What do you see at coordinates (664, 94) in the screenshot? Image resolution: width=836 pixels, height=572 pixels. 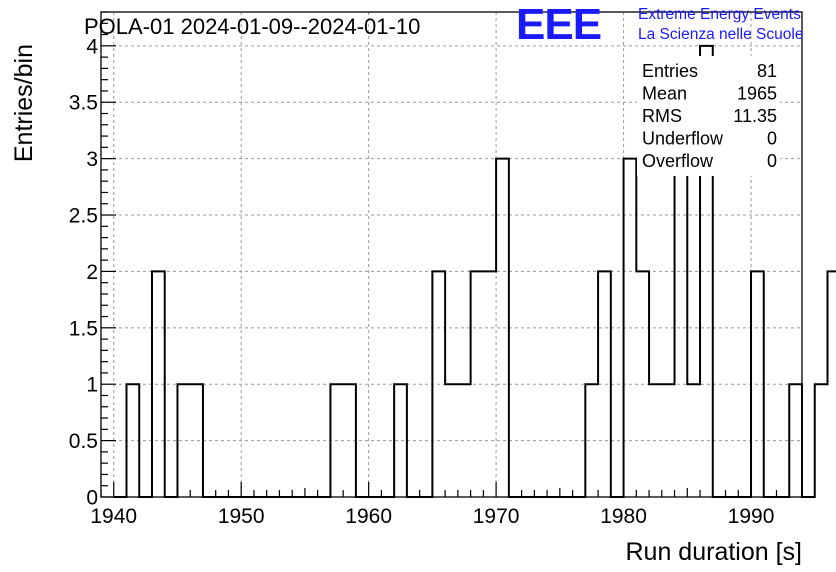 I see `stats-label-mean: Mean` at bounding box center [664, 94].